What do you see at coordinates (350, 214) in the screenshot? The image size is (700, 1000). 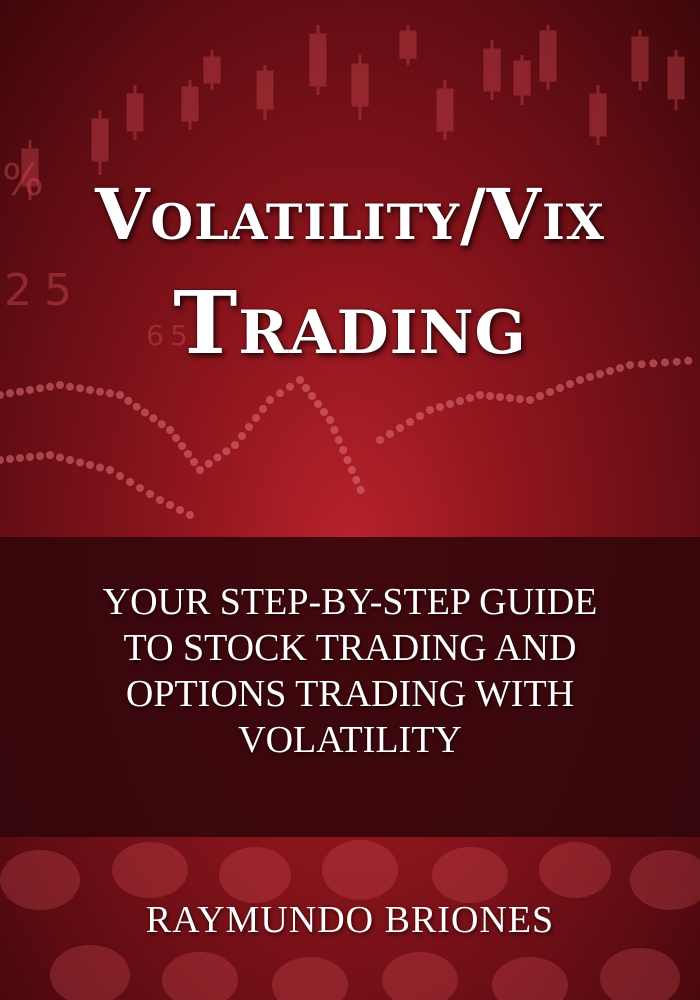 I see `title-line-1: Volatility/Vix` at bounding box center [350, 214].